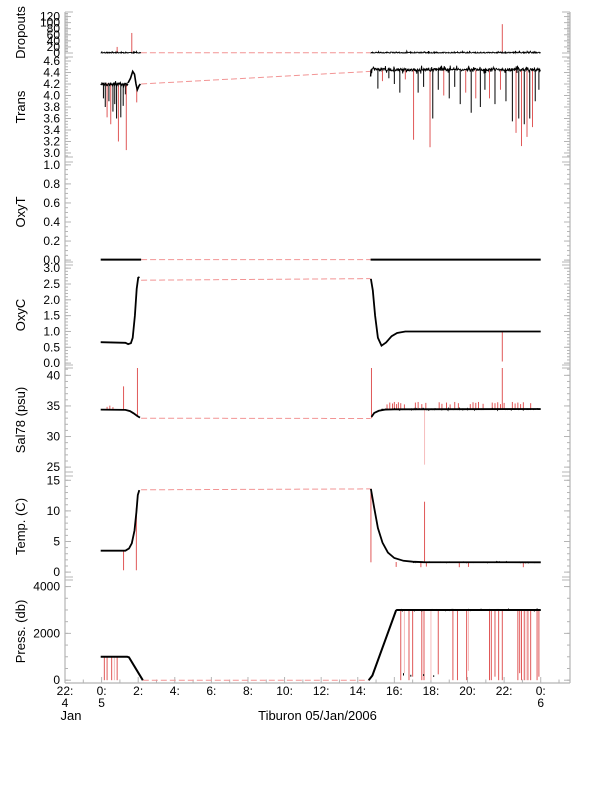 This screenshot has width=612, height=785. What do you see at coordinates (51, 73) in the screenshot?
I see `y-tick-label: 4.4` at bounding box center [51, 73].